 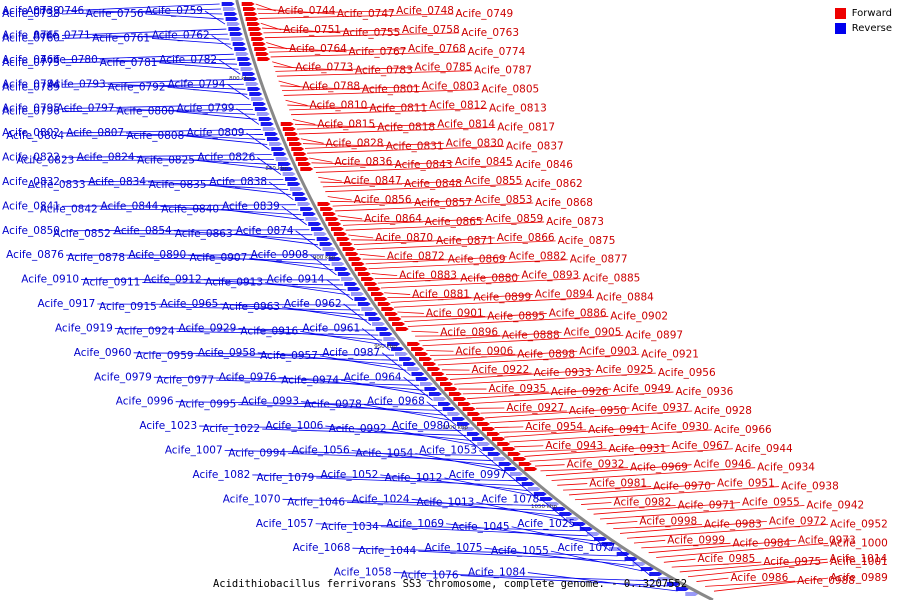 What do you see at coordinates (82, 234) in the screenshot?
I see `reverse-gene-label: Acife_0852` at bounding box center [82, 234].